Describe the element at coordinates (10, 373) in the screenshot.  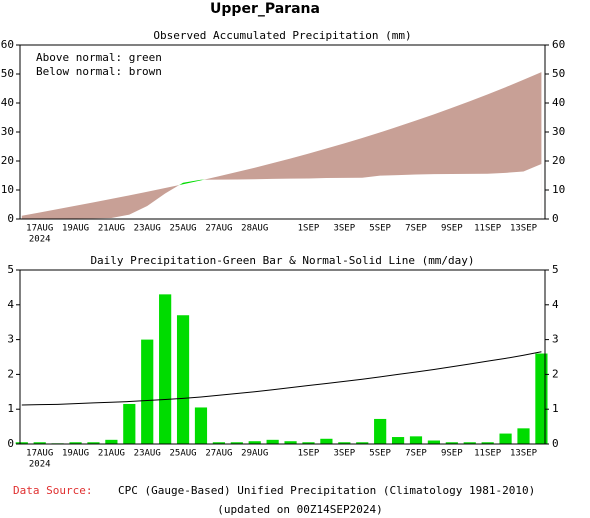
I see `y-tick-label-left: 2` at that location.